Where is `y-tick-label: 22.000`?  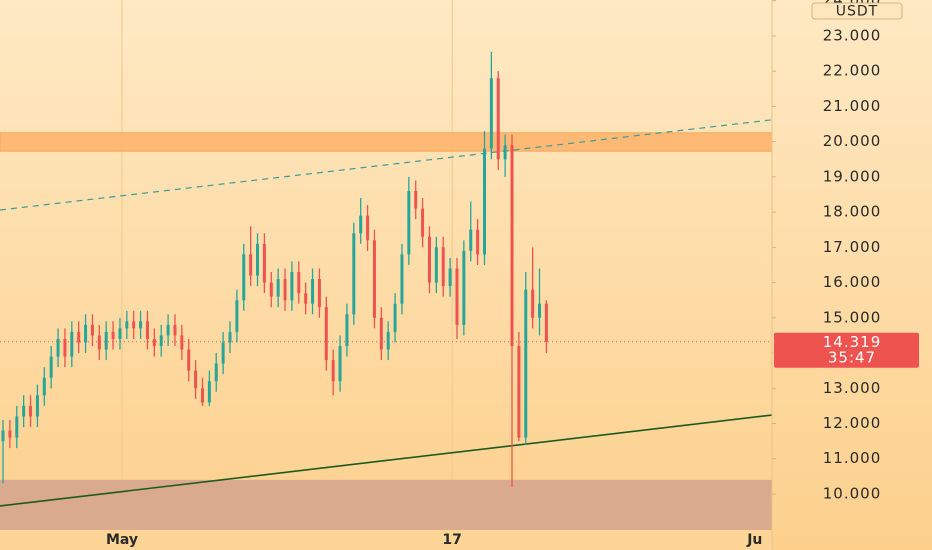
y-tick-label: 22.000 is located at coordinates (852, 71).